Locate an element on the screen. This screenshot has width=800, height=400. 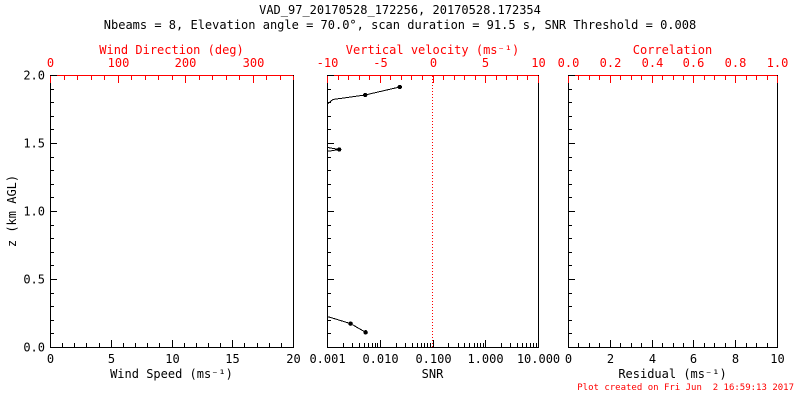
top-tick-label: 0.0 is located at coordinates (569, 63).